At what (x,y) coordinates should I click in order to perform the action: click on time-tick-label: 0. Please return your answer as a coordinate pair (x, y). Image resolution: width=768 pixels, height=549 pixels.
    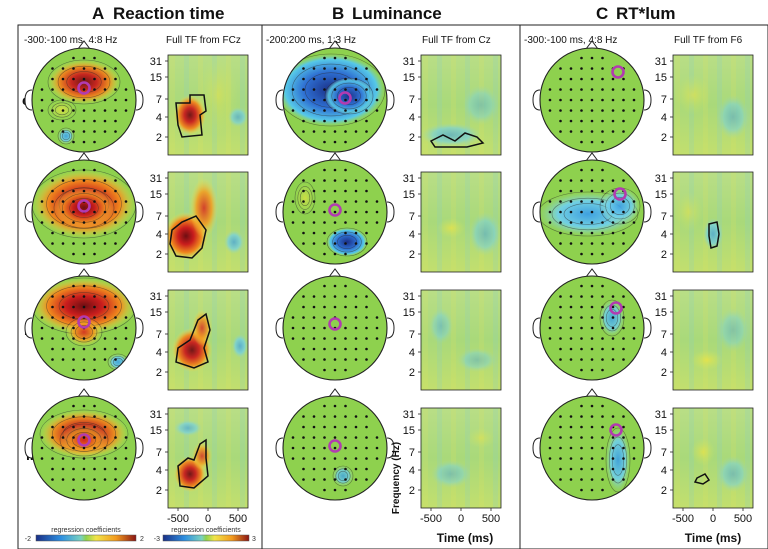
    Looking at the image, I should click on (713, 519).